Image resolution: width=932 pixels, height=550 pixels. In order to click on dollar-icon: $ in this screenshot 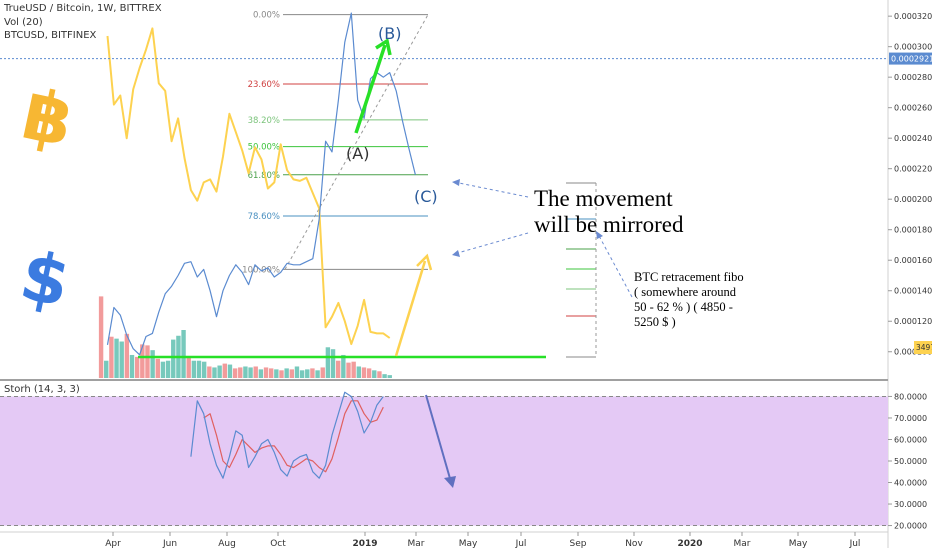, I will do `click(45, 279)`.